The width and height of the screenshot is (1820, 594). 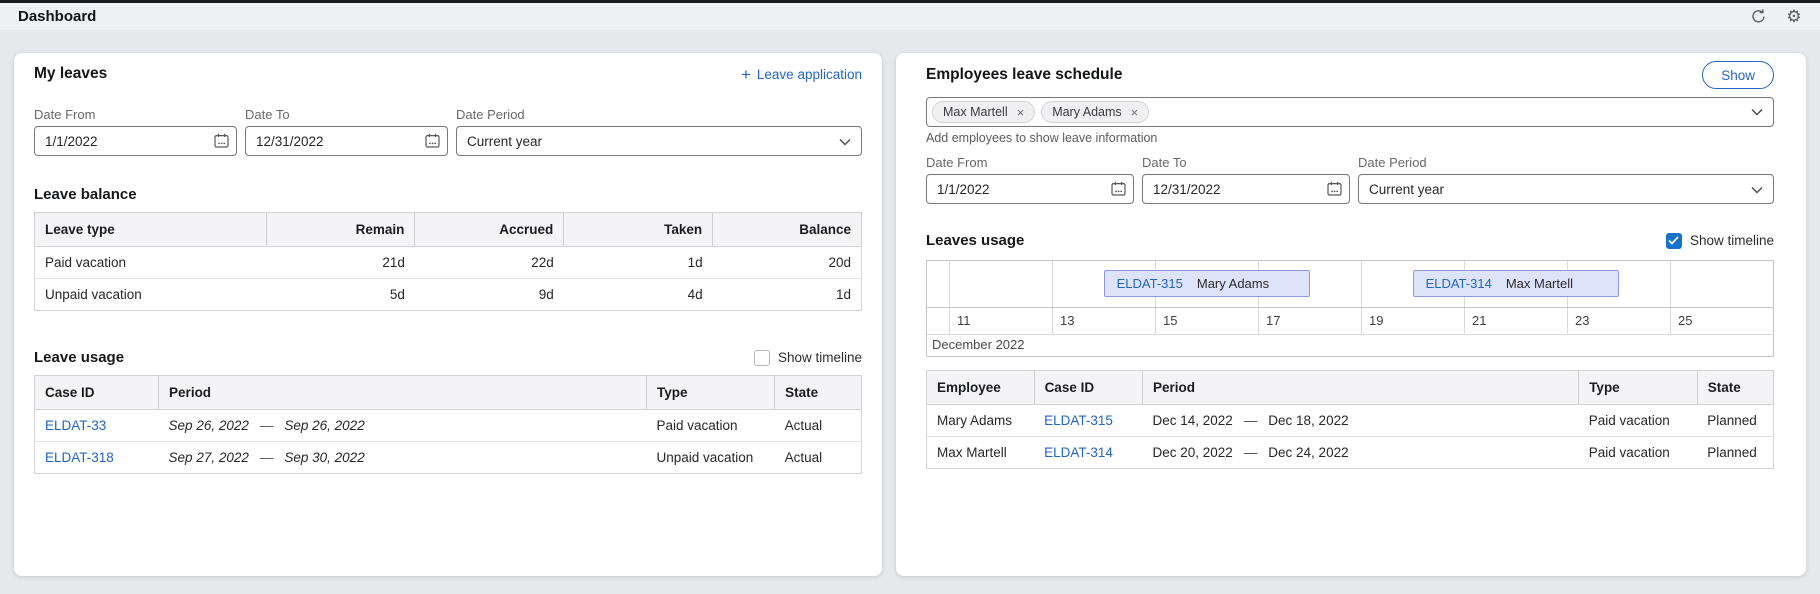 I want to click on employee-tag: Mary Adams ×, so click(x=1095, y=112).